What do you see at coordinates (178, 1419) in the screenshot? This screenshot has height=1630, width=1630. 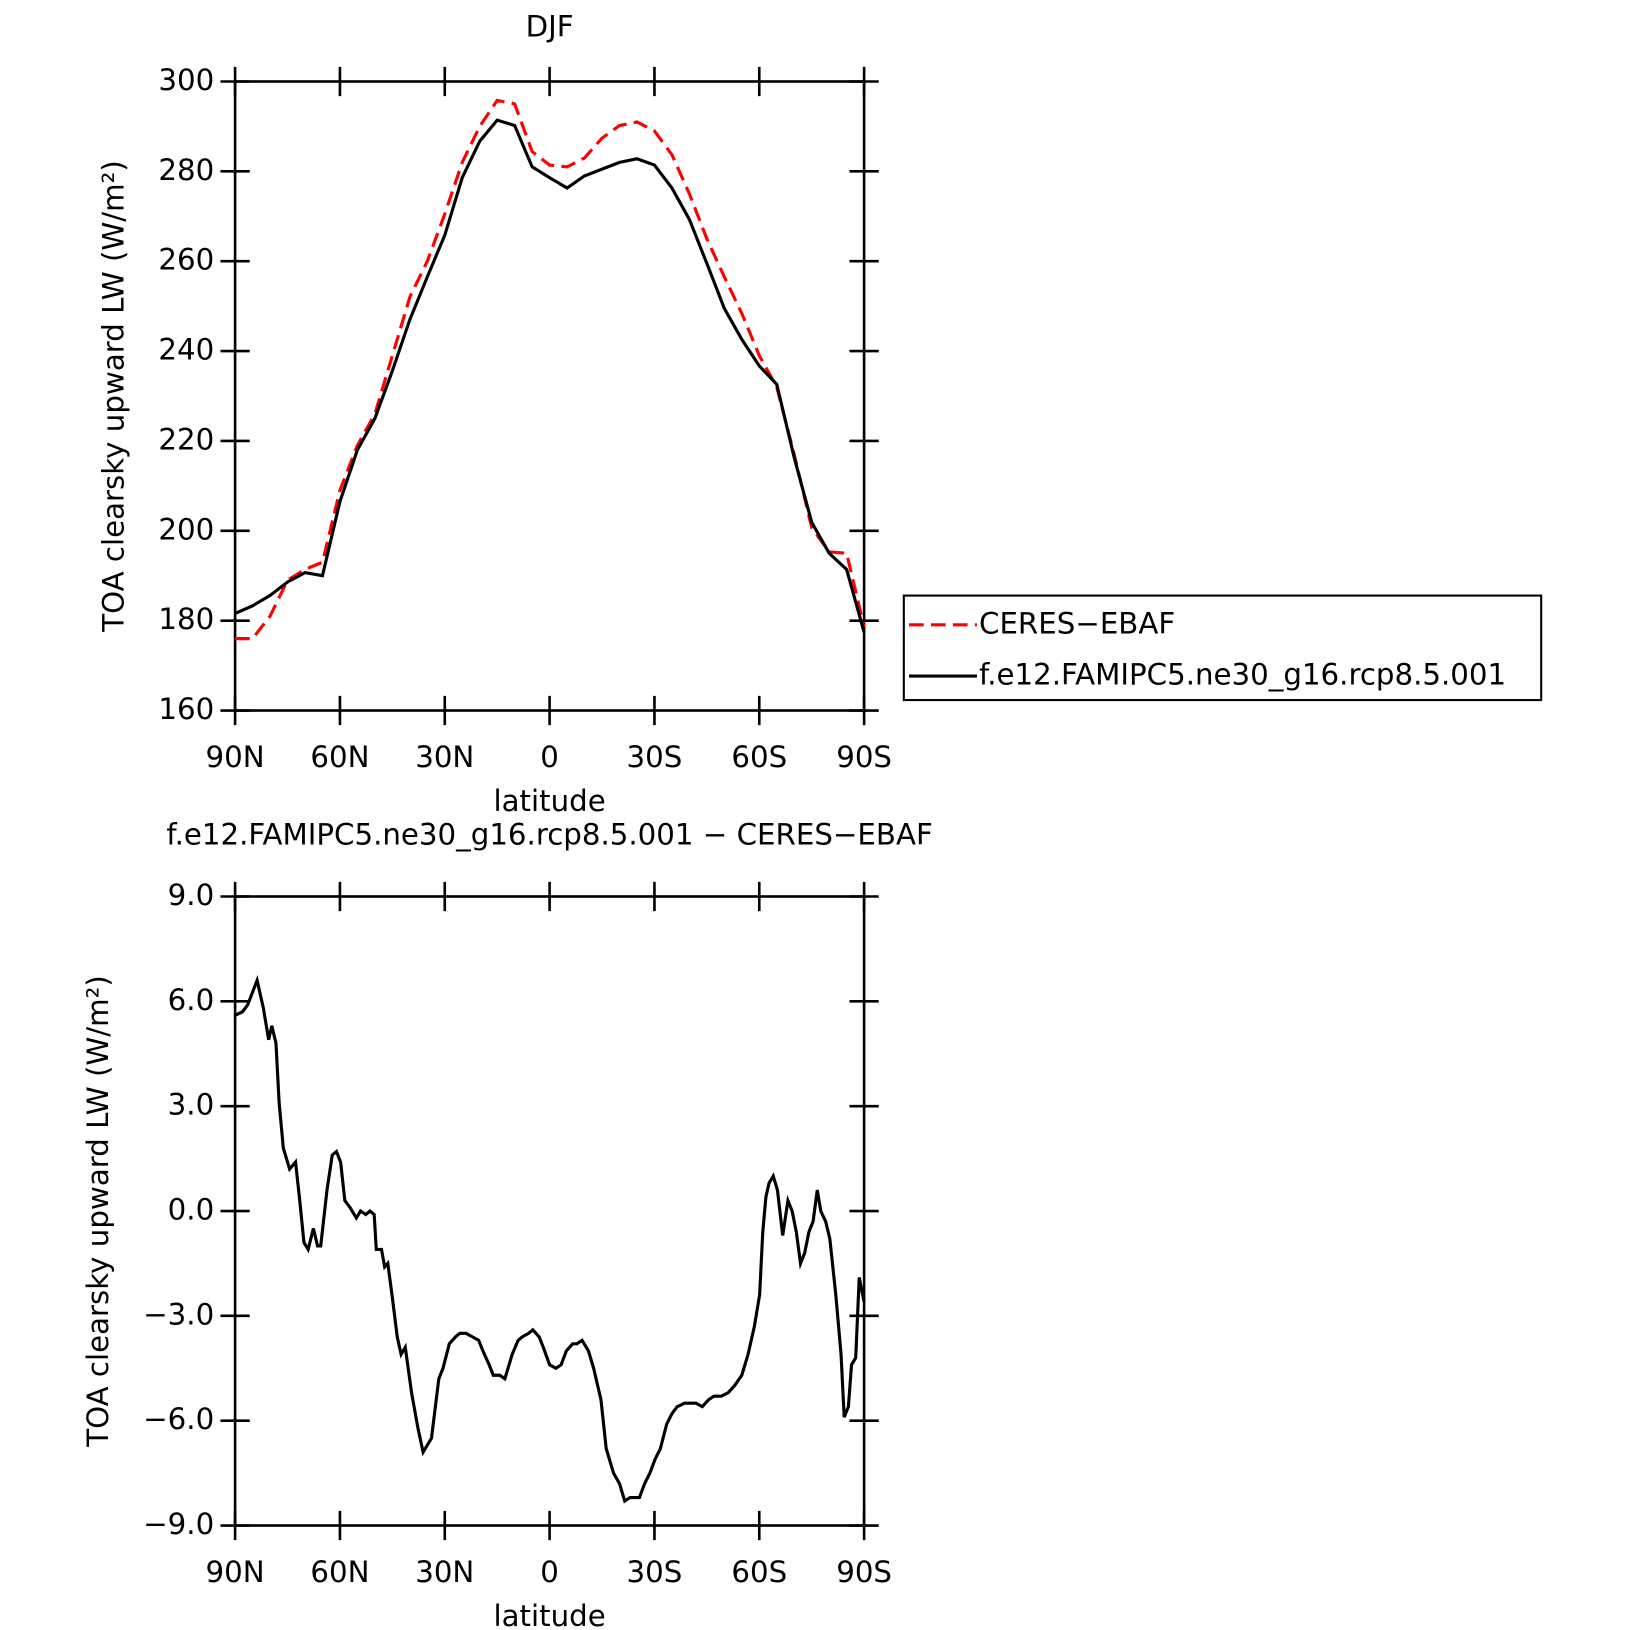 I see `y-tick-label: −6.0` at bounding box center [178, 1419].